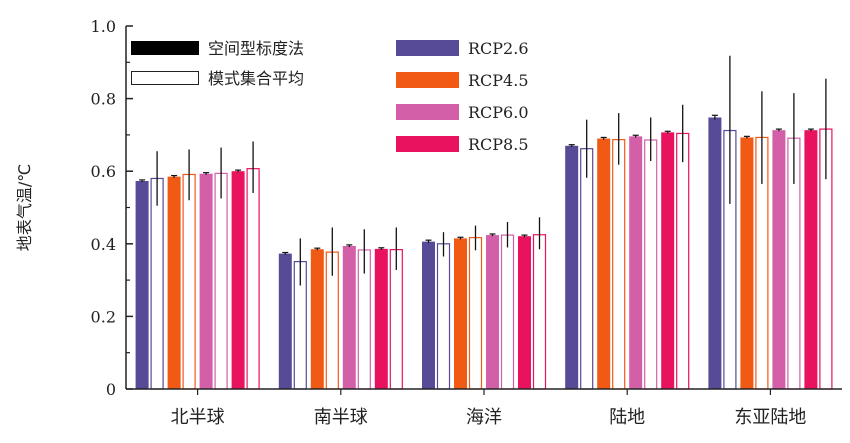  What do you see at coordinates (103, 99) in the screenshot?
I see `y-tick-label: 0.8` at bounding box center [103, 99].